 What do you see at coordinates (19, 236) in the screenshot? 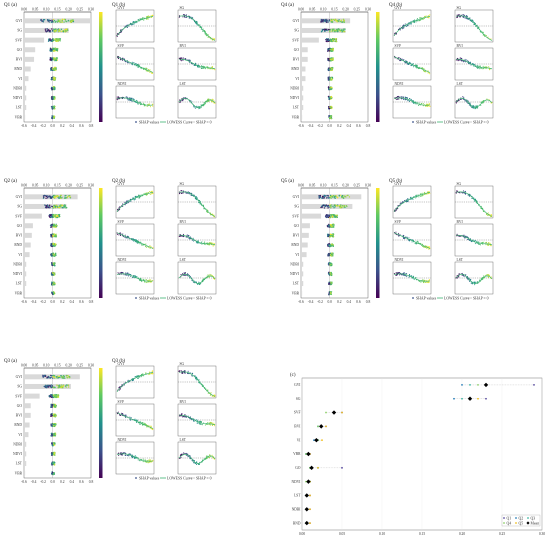
I see `feature-label: BVI` at bounding box center [19, 236].